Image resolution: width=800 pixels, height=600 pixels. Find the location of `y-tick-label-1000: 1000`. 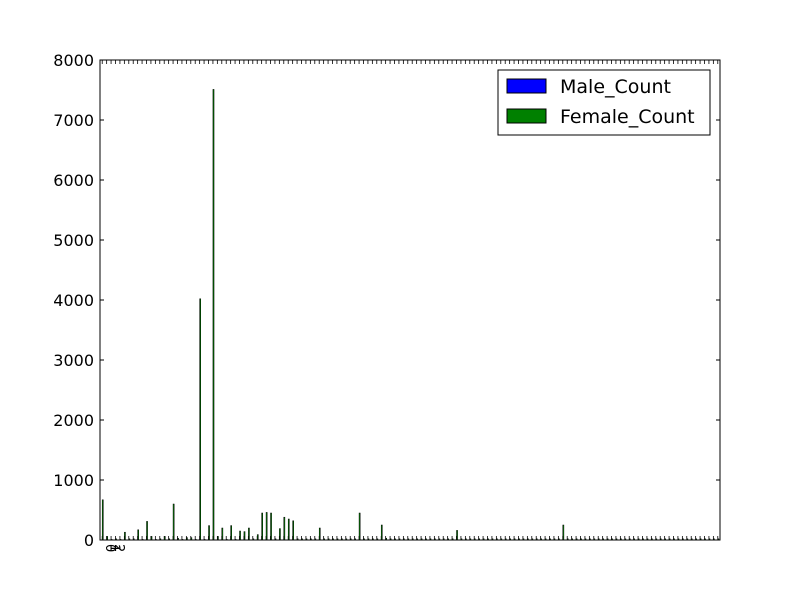

y-tick-label-1000: 1000 is located at coordinates (73, 480).